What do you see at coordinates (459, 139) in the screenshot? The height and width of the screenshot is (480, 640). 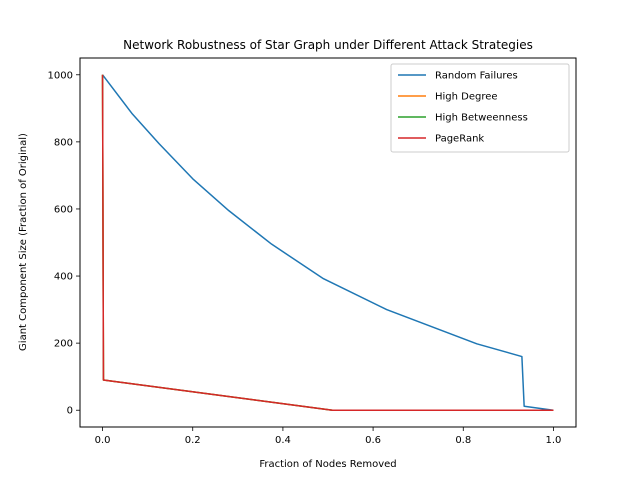 I see `legend-entry-label: PageRank` at bounding box center [459, 139].